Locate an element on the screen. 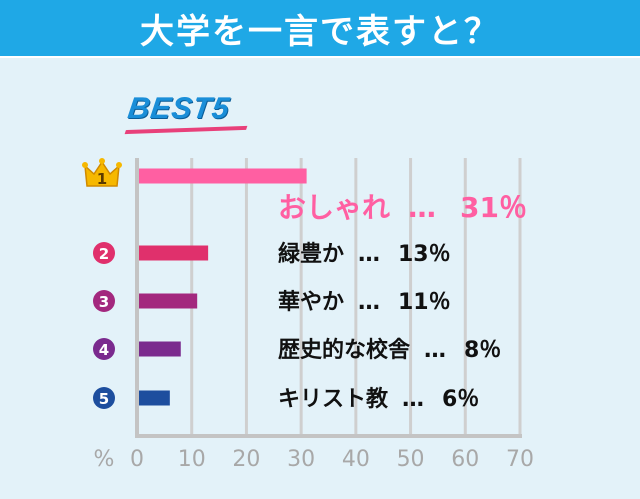 The image size is (640, 499). header-bar: 大学を一言で表すと？ is located at coordinates (320, 28).